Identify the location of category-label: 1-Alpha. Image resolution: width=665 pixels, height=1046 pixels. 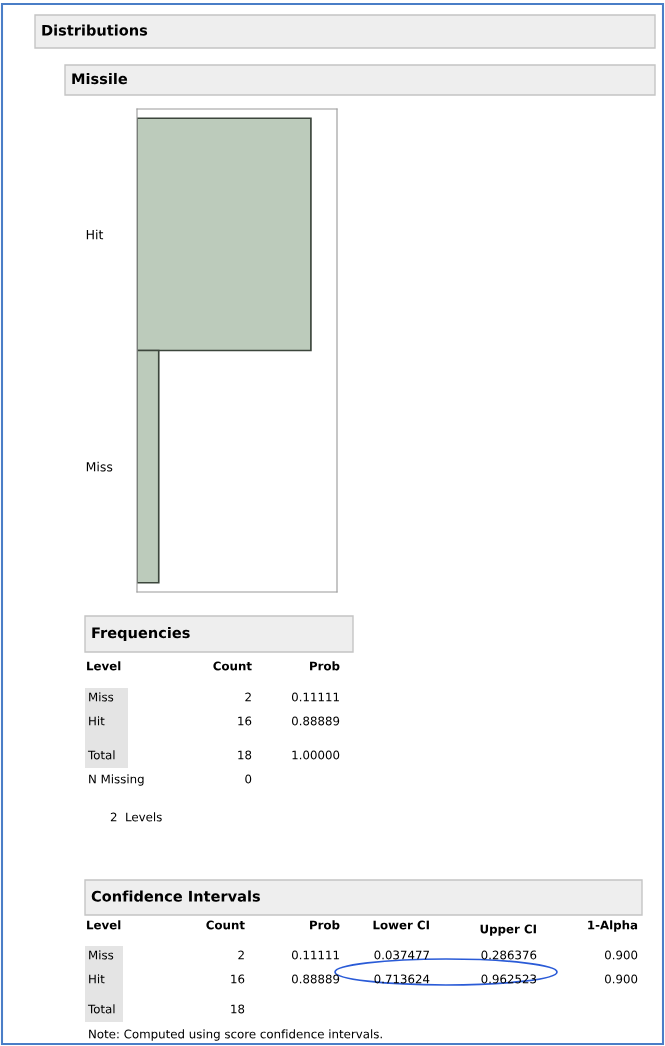
(613, 926).